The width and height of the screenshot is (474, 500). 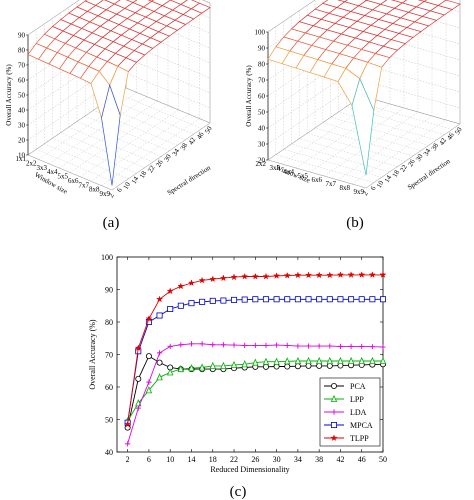 What do you see at coordinates (383, 459) in the screenshot?
I see `x-tick-label: 50` at bounding box center [383, 459].